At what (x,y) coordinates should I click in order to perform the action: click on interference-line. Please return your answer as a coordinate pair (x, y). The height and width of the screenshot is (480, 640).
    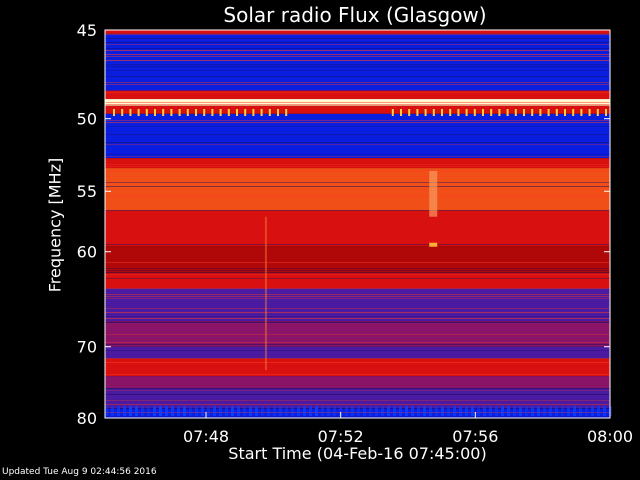
    Looking at the image, I should click on (265, 293).